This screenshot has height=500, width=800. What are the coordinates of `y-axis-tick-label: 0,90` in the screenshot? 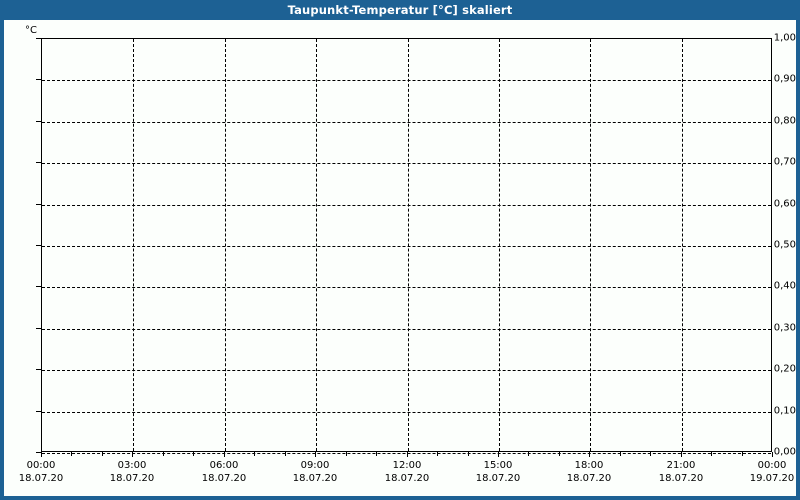 It's located at (784, 79).